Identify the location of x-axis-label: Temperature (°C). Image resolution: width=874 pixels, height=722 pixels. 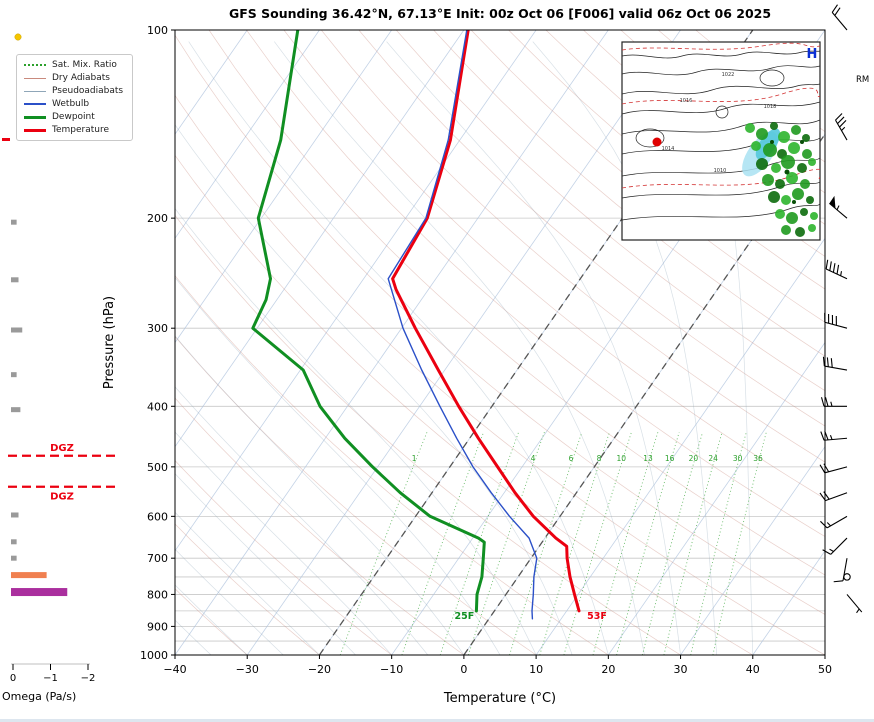
(499, 698).